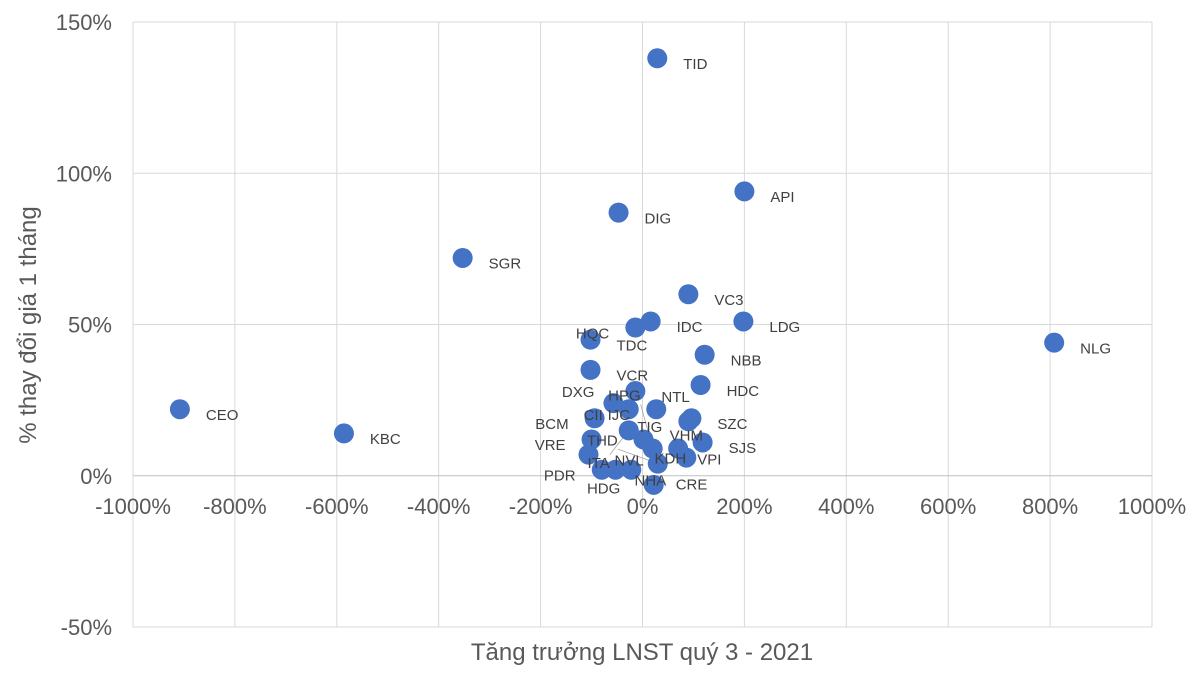 This screenshot has height=679, width=1200. What do you see at coordinates (1095, 348) in the screenshot?
I see `data-label: NLG` at bounding box center [1095, 348].